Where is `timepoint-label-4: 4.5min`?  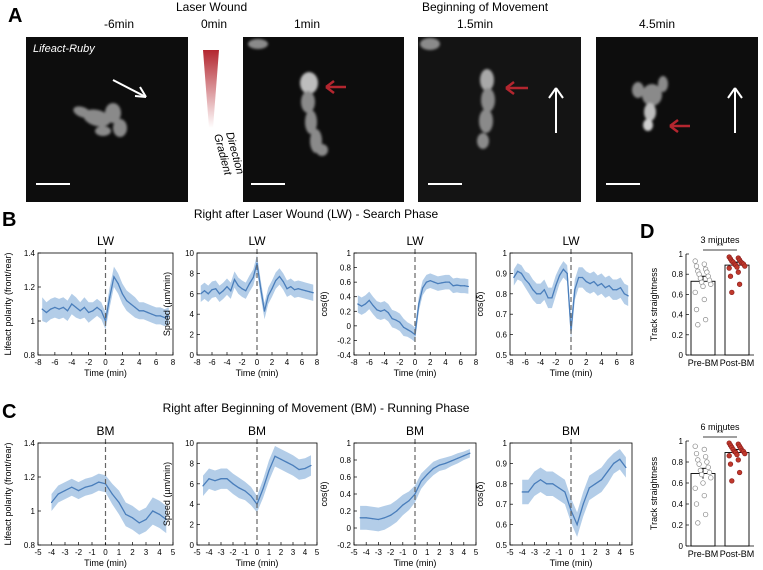
timepoint-label-4: 4.5min is located at coordinates (657, 24).